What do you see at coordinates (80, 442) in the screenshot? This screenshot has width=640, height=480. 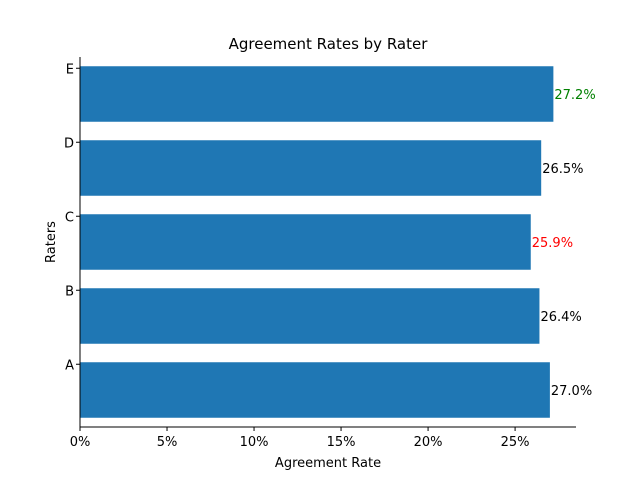 I see `x-tick-label-0: 0%` at bounding box center [80, 442].